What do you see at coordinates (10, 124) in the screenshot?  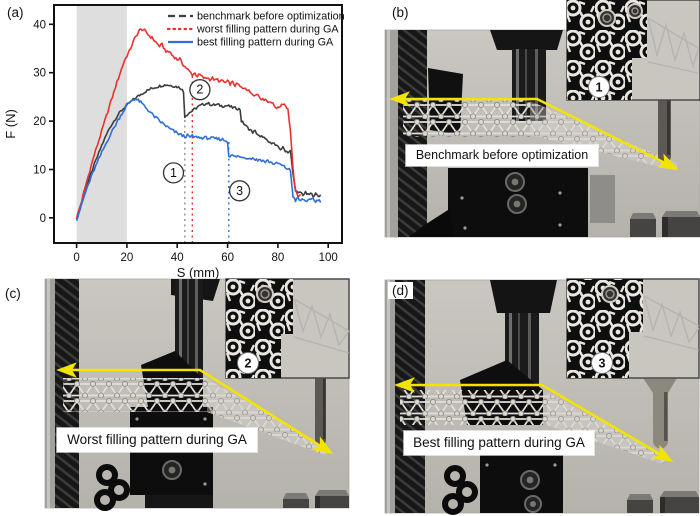 I see `y-axis-label: F (N)` at bounding box center [10, 124].